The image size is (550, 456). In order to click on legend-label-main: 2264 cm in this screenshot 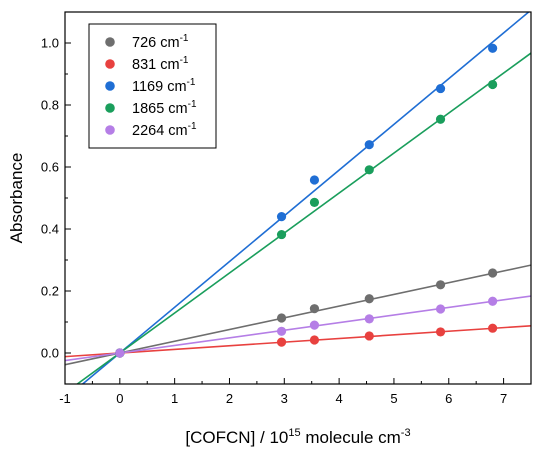, I will do `click(160, 131)`.